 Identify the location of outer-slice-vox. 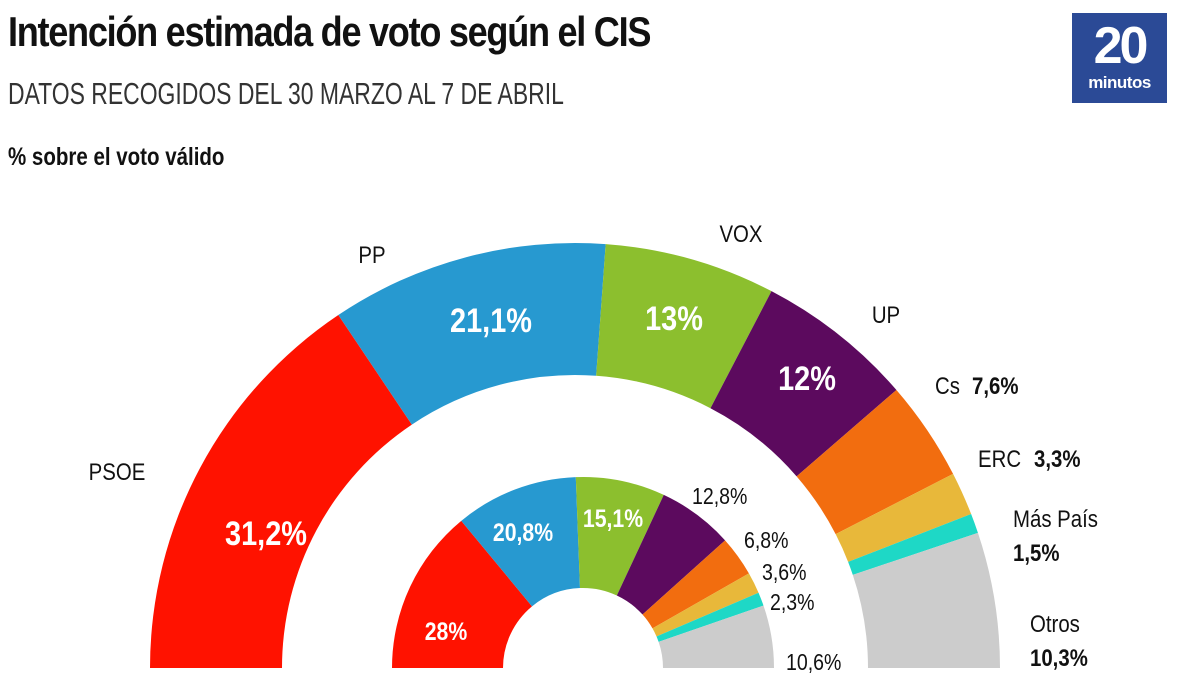
(684, 326).